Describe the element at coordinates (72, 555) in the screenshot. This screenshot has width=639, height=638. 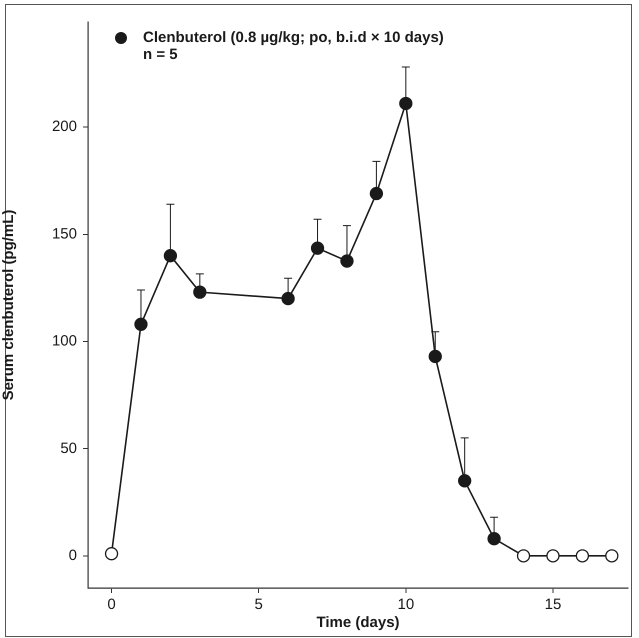
I see `y-tick-label: 0` at that location.